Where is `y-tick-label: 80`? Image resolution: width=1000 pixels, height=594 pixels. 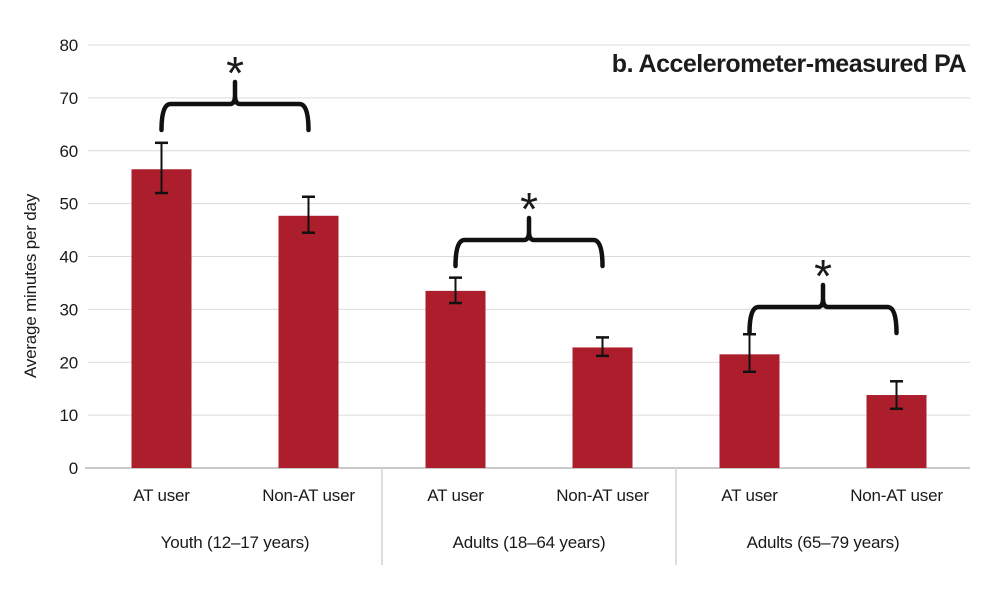 y-tick-label: 80 is located at coordinates (68, 45).